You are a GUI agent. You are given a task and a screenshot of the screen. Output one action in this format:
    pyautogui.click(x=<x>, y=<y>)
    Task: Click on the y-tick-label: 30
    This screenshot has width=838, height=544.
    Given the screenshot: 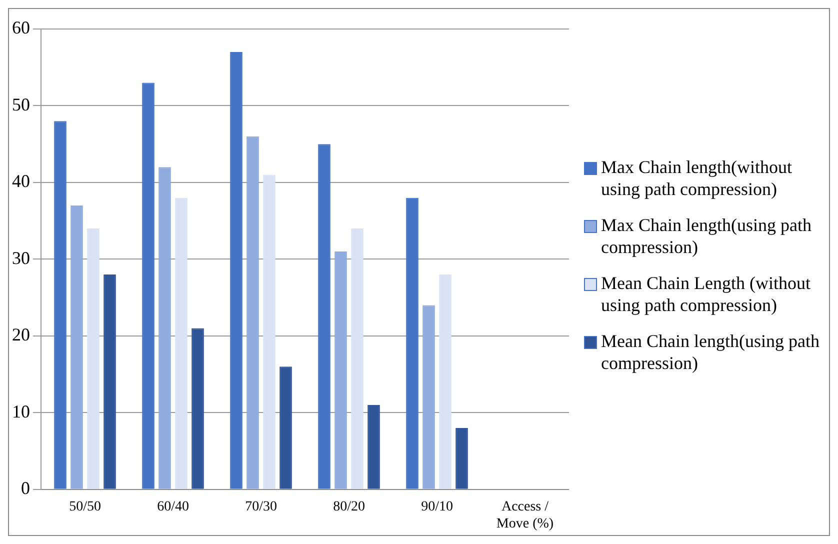 What is the action you would take?
    pyautogui.click(x=21, y=258)
    